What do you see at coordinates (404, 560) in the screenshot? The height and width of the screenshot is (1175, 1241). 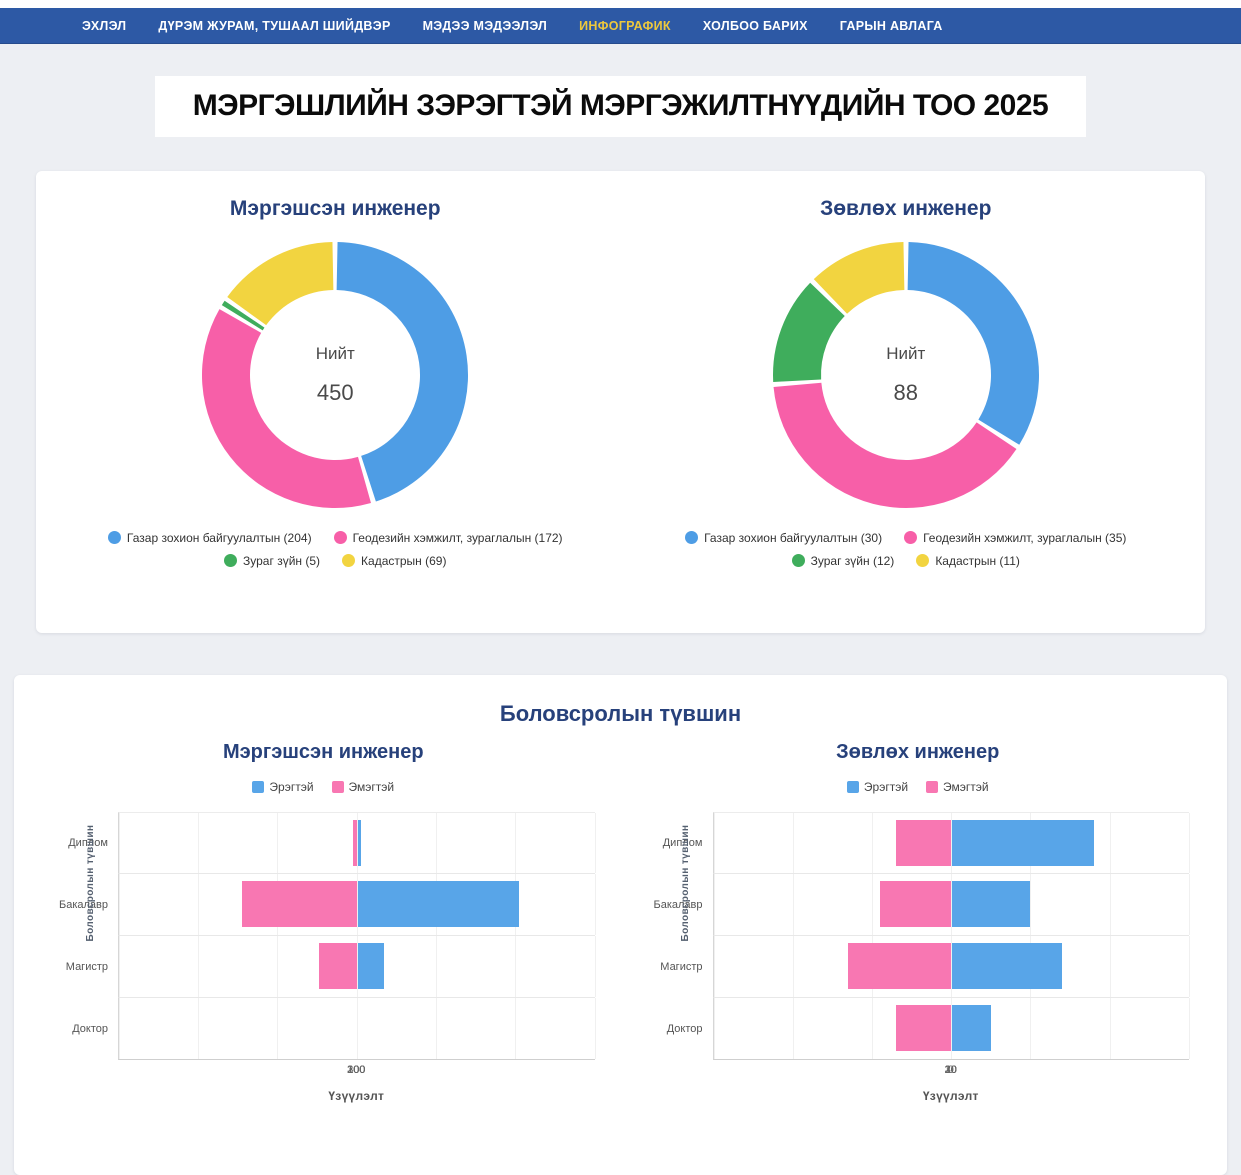 I see `legend-label: Кадастрын (69)` at bounding box center [404, 560].